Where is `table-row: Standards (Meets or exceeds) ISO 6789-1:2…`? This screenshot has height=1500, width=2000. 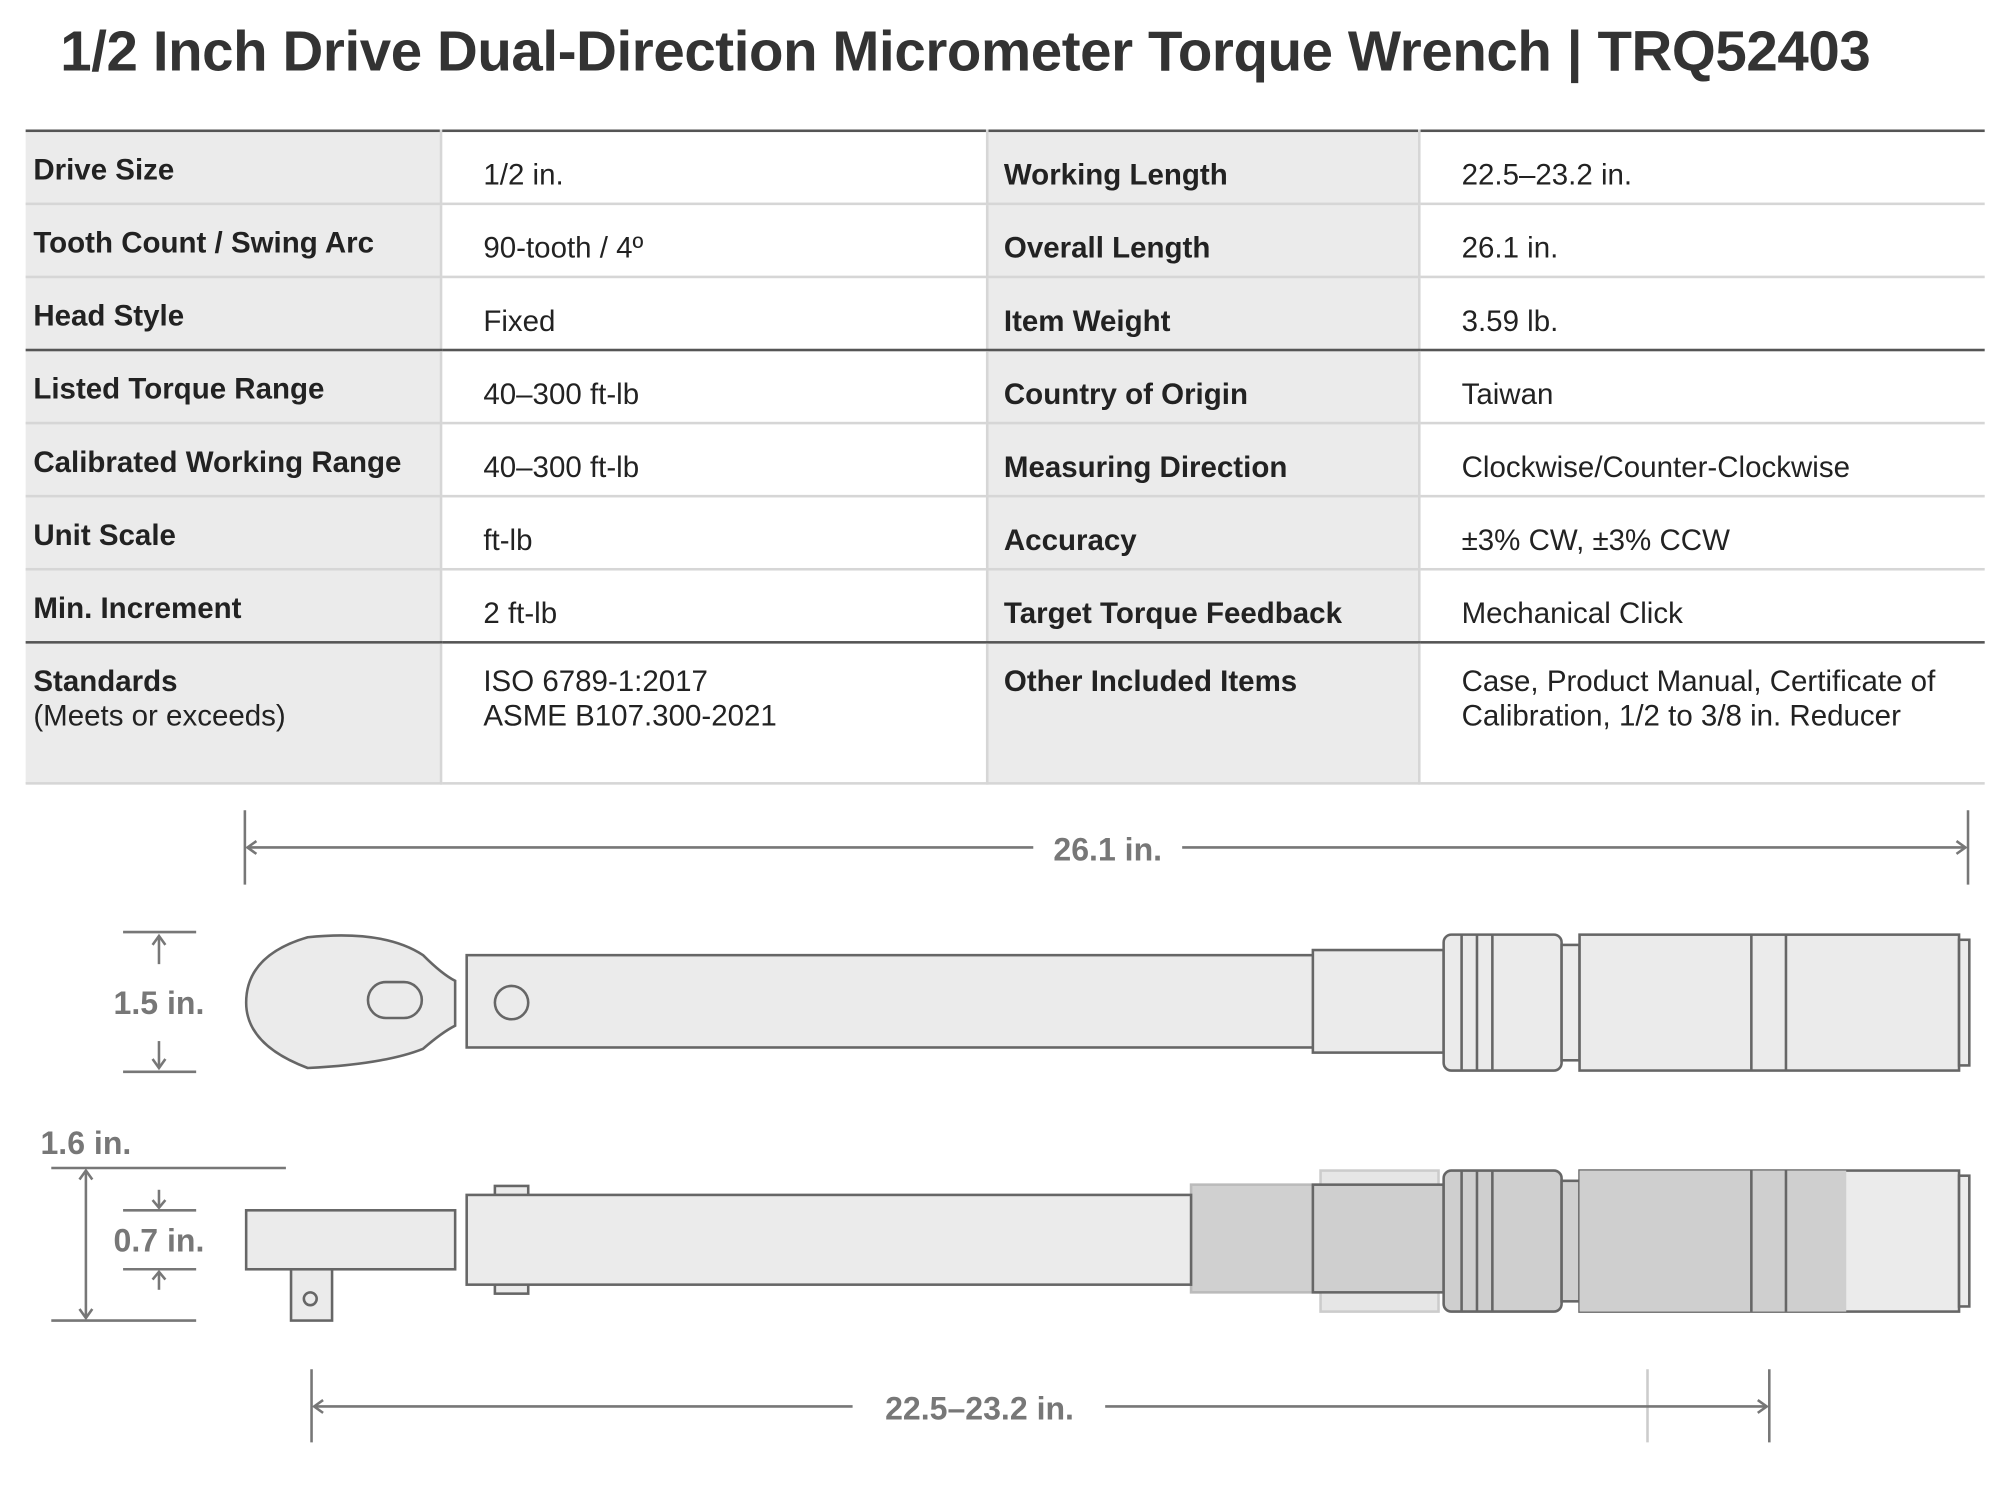
table-row: Standards (Meets or exceeds) ISO 6789-1:2… is located at coordinates (1005, 713).